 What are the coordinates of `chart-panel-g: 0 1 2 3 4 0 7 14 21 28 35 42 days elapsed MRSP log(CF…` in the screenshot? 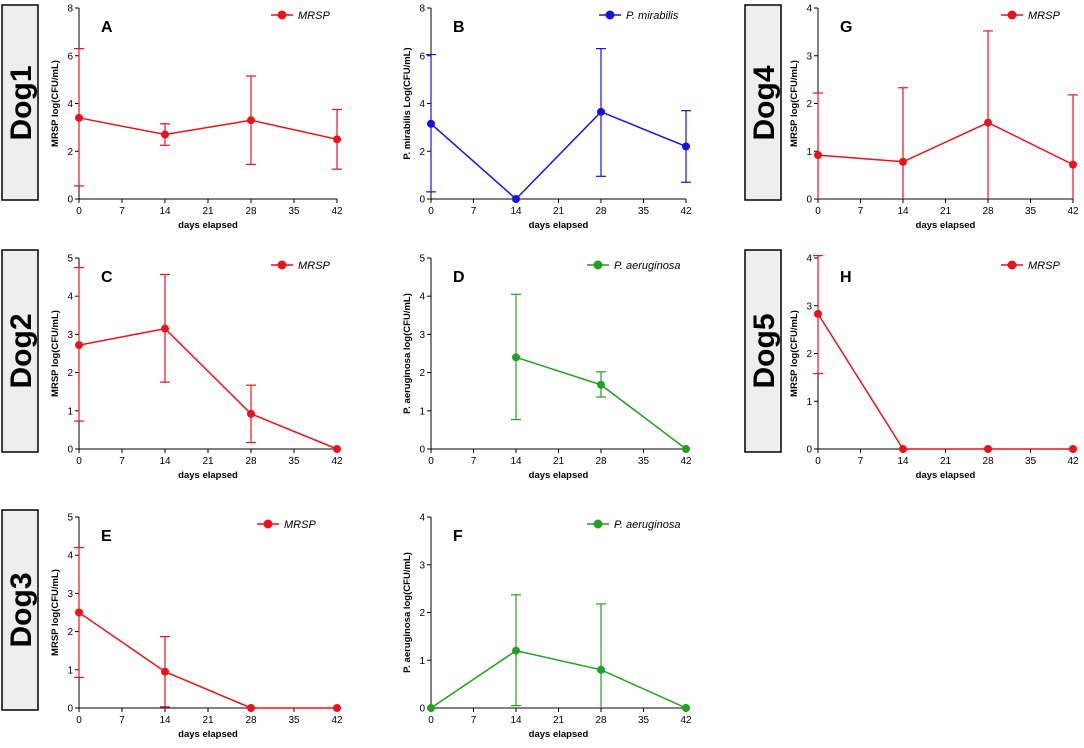 It's located at (934, 118).